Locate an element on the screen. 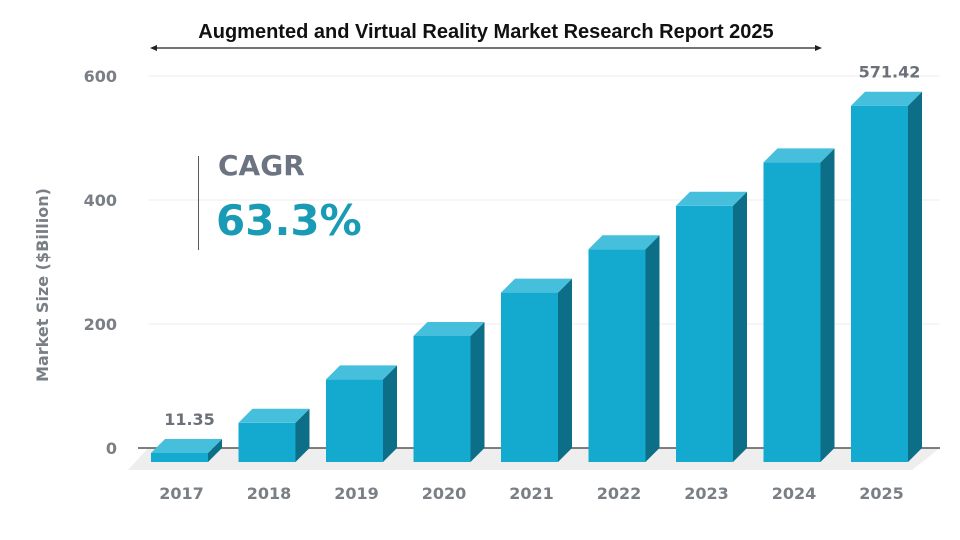  bar-2021 is located at coordinates (536, 370).